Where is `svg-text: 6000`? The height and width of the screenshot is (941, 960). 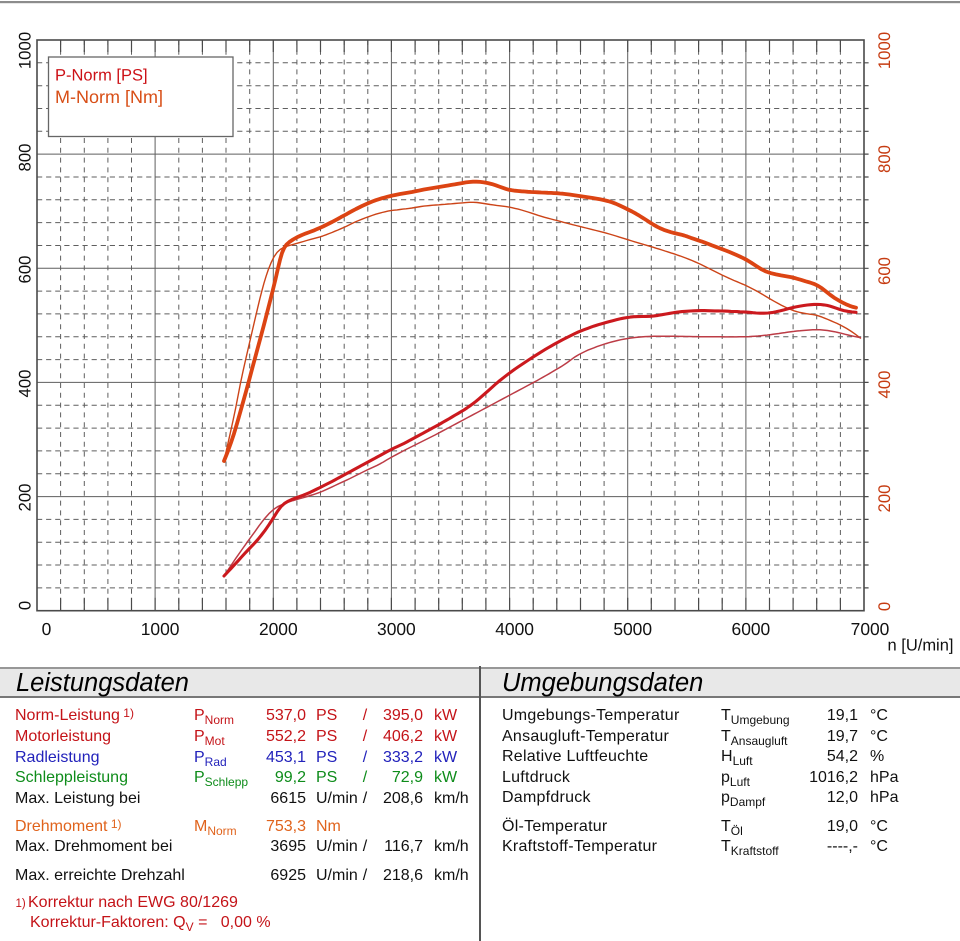
svg-text: 6000 is located at coordinates (751, 629).